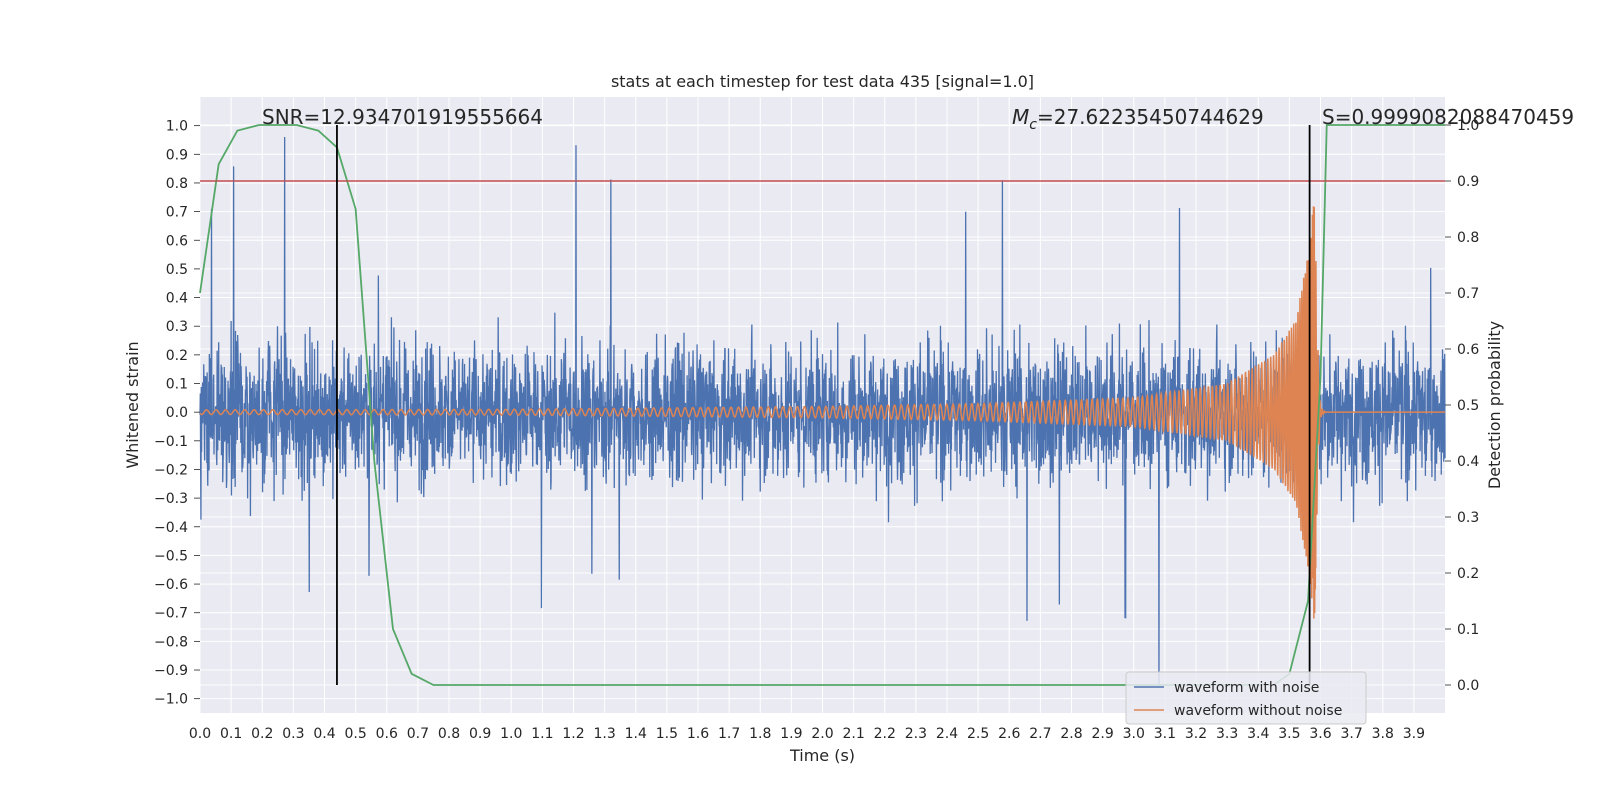 Image resolution: width=1600 pixels, height=800 pixels. Describe the element at coordinates (177, 184) in the screenshot. I see `y-tick-label: 0.8` at that location.